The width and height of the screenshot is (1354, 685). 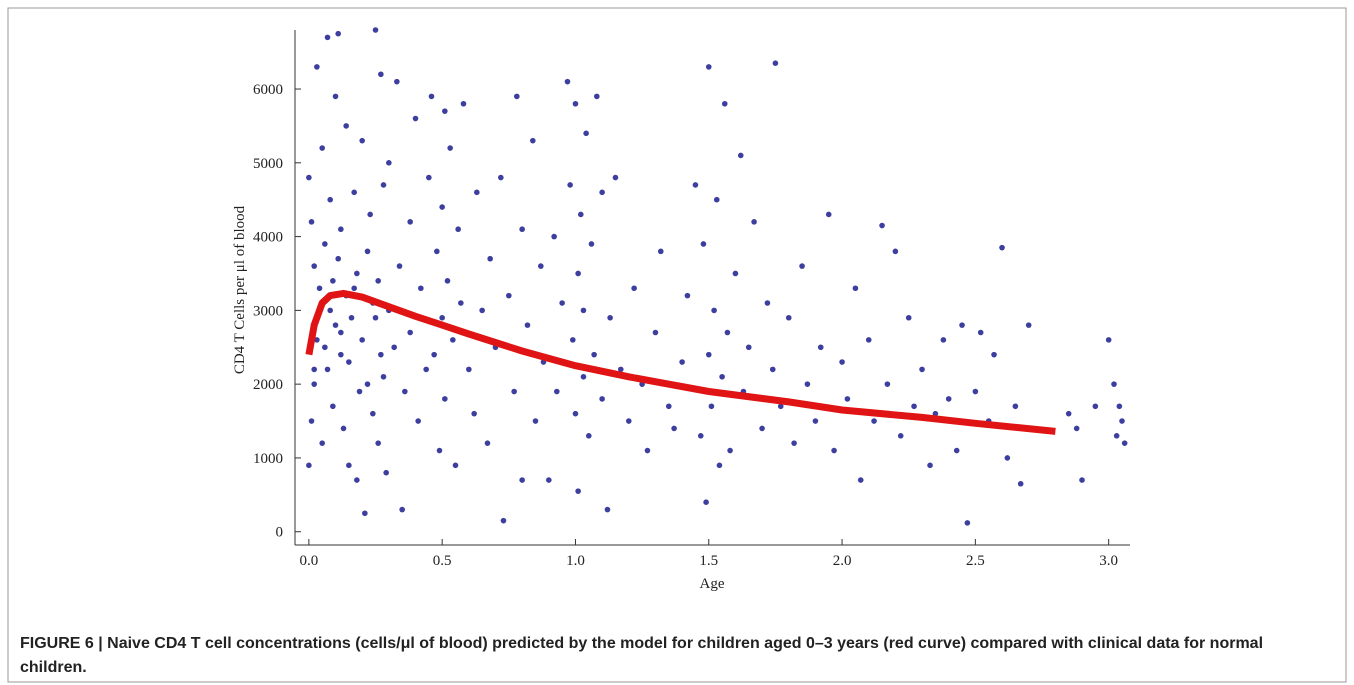 I want to click on model-curve, so click(x=680, y=362).